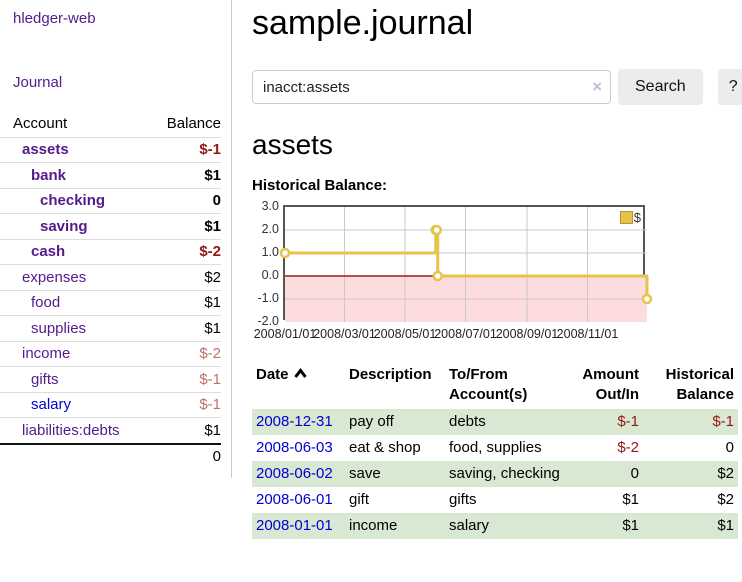 Image resolution: width=742 pixels, height=582 pixels. What do you see at coordinates (110, 455) in the screenshot?
I see `accounts-total-row: 0` at bounding box center [110, 455].